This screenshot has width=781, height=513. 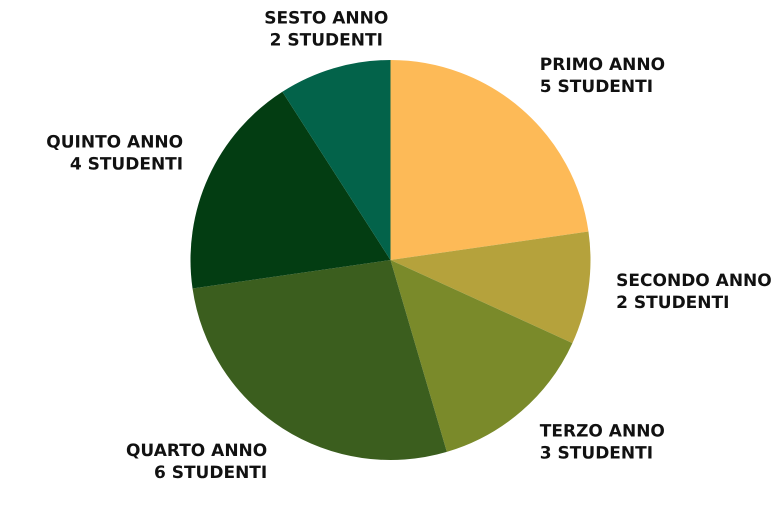 What do you see at coordinates (115, 142) in the screenshot?
I see `slice-label: QUINTO ANNO` at bounding box center [115, 142].